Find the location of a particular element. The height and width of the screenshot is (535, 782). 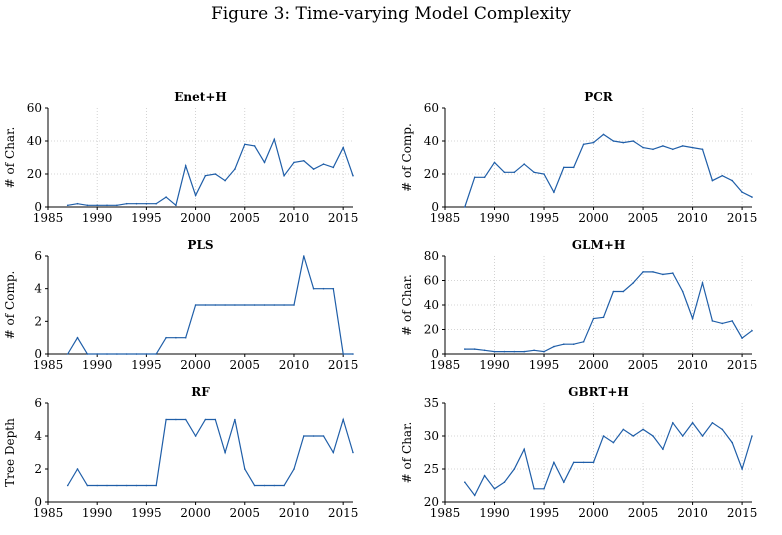

y-tick-label: 25 is located at coordinates (431, 469).